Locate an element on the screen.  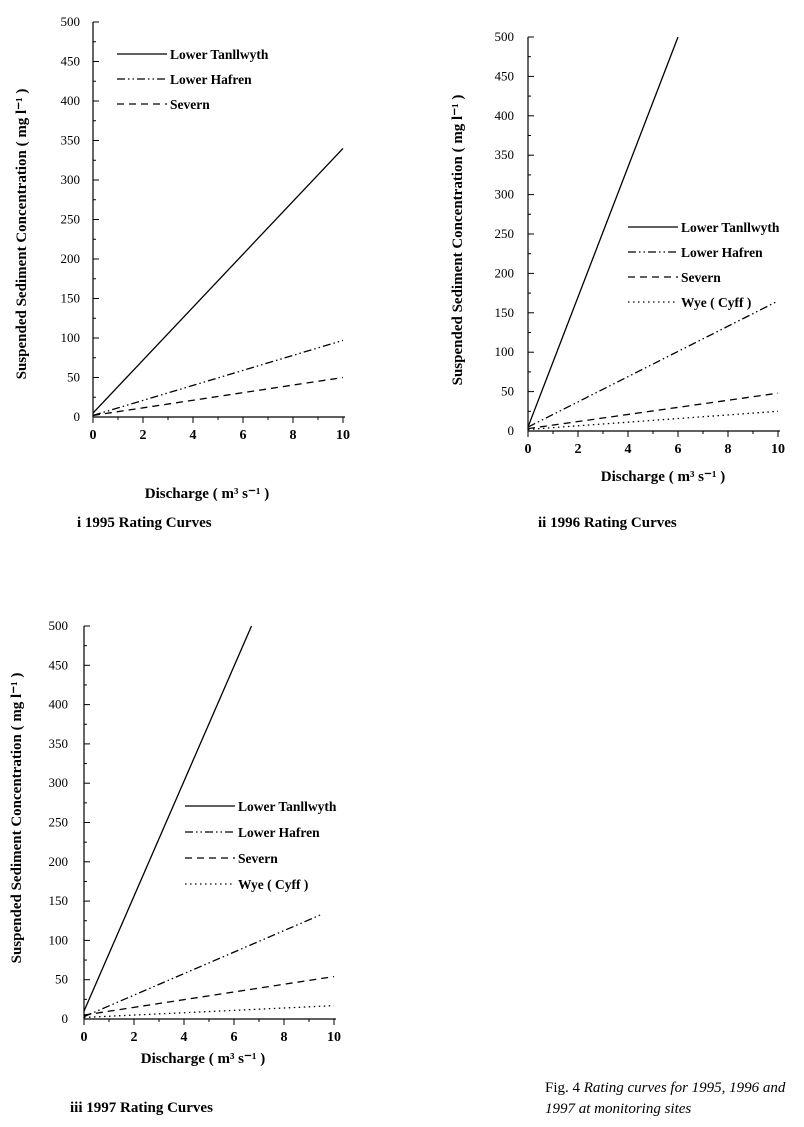
p2-legend-label: Lower Tanllwyth is located at coordinates (730, 227).